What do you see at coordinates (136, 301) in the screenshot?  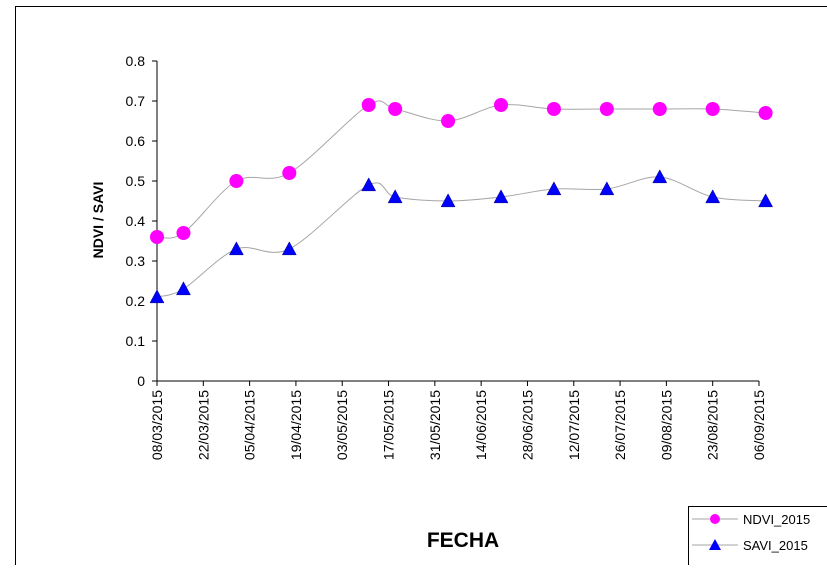 I see `y-tick-label: 0.2` at bounding box center [136, 301].